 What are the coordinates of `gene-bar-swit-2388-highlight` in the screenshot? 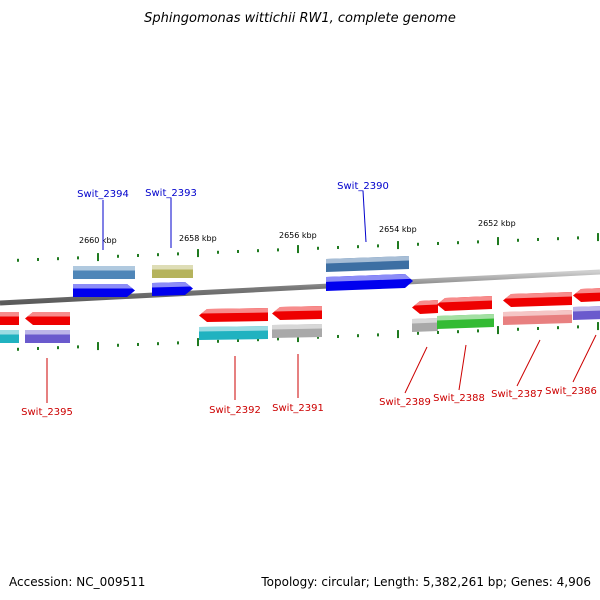 It's located at (465, 317).